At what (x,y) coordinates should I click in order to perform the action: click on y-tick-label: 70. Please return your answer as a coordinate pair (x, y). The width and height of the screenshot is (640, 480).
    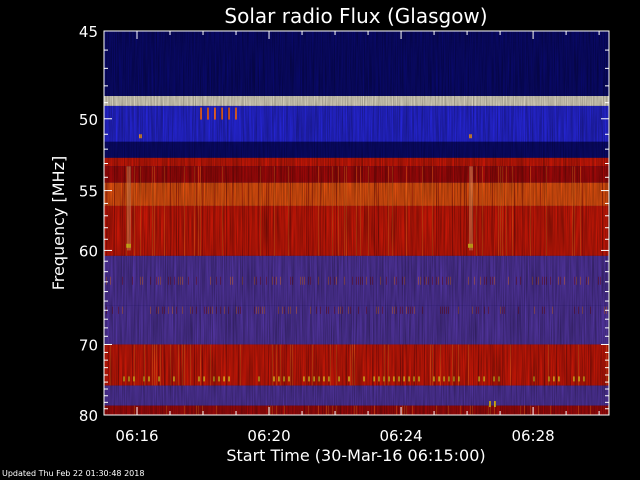
    Looking at the image, I should click on (88, 345).